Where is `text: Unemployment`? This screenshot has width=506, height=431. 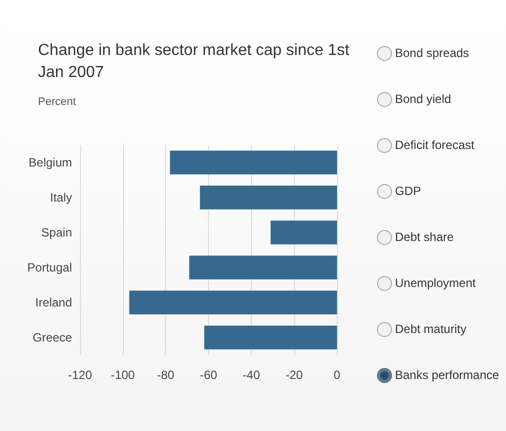 text: Unemployment is located at coordinates (435, 283).